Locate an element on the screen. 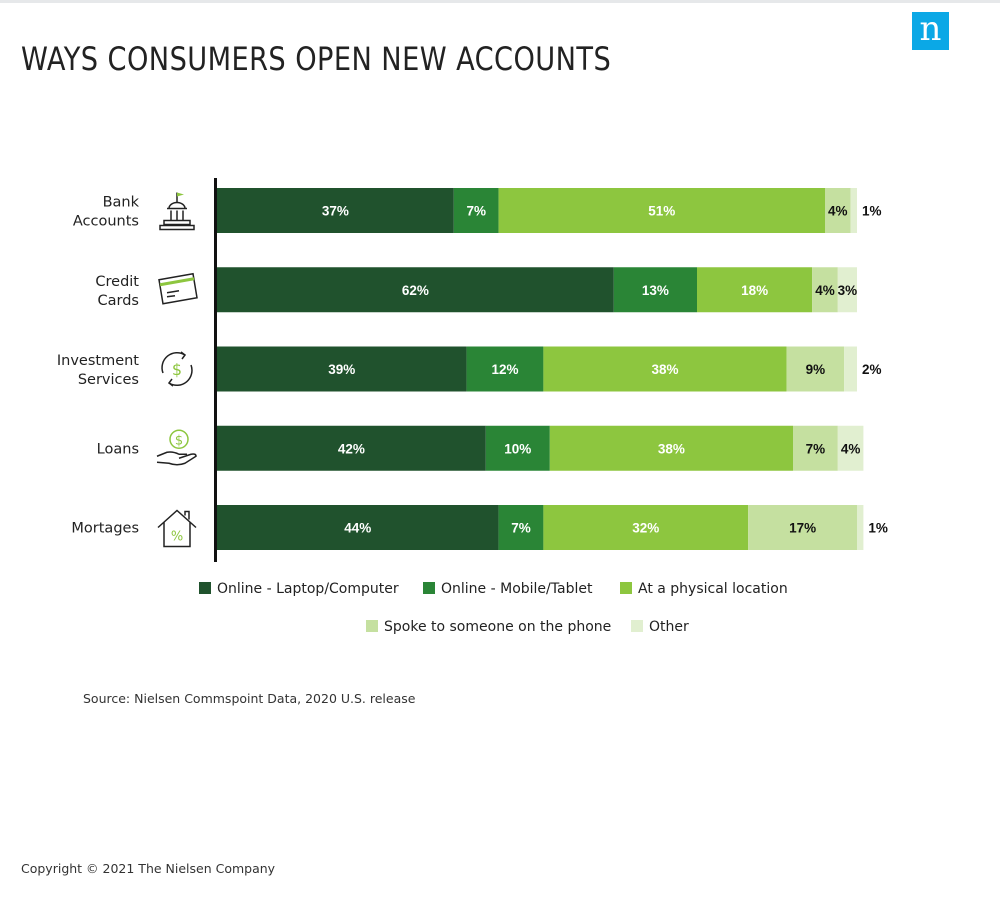  legend-item-phone: Spoke to someone on the phone is located at coordinates (488, 627).